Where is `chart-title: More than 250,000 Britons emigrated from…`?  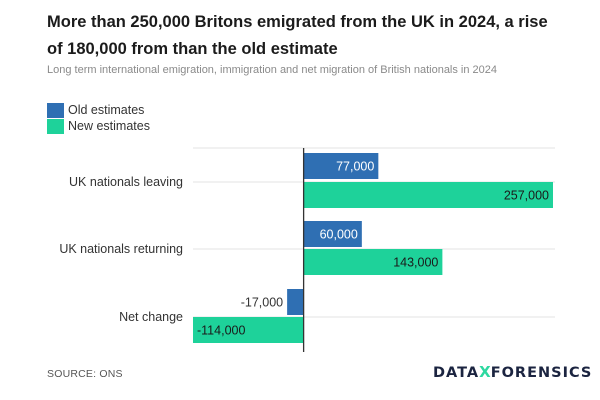
chart-title: More than 250,000 Britons emigrated from… is located at coordinates (297, 35).